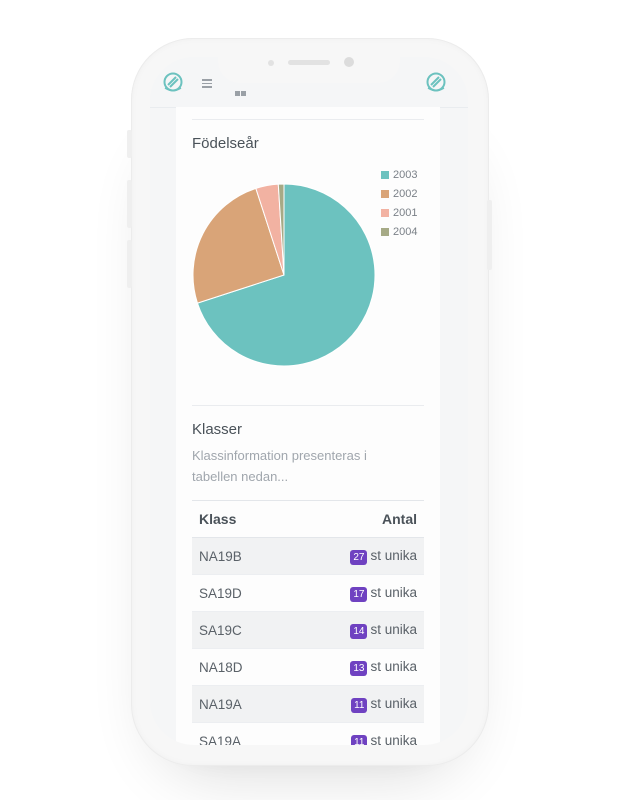 The image size is (619, 800). I want to click on birth-year-pie-chart, so click(284, 275).